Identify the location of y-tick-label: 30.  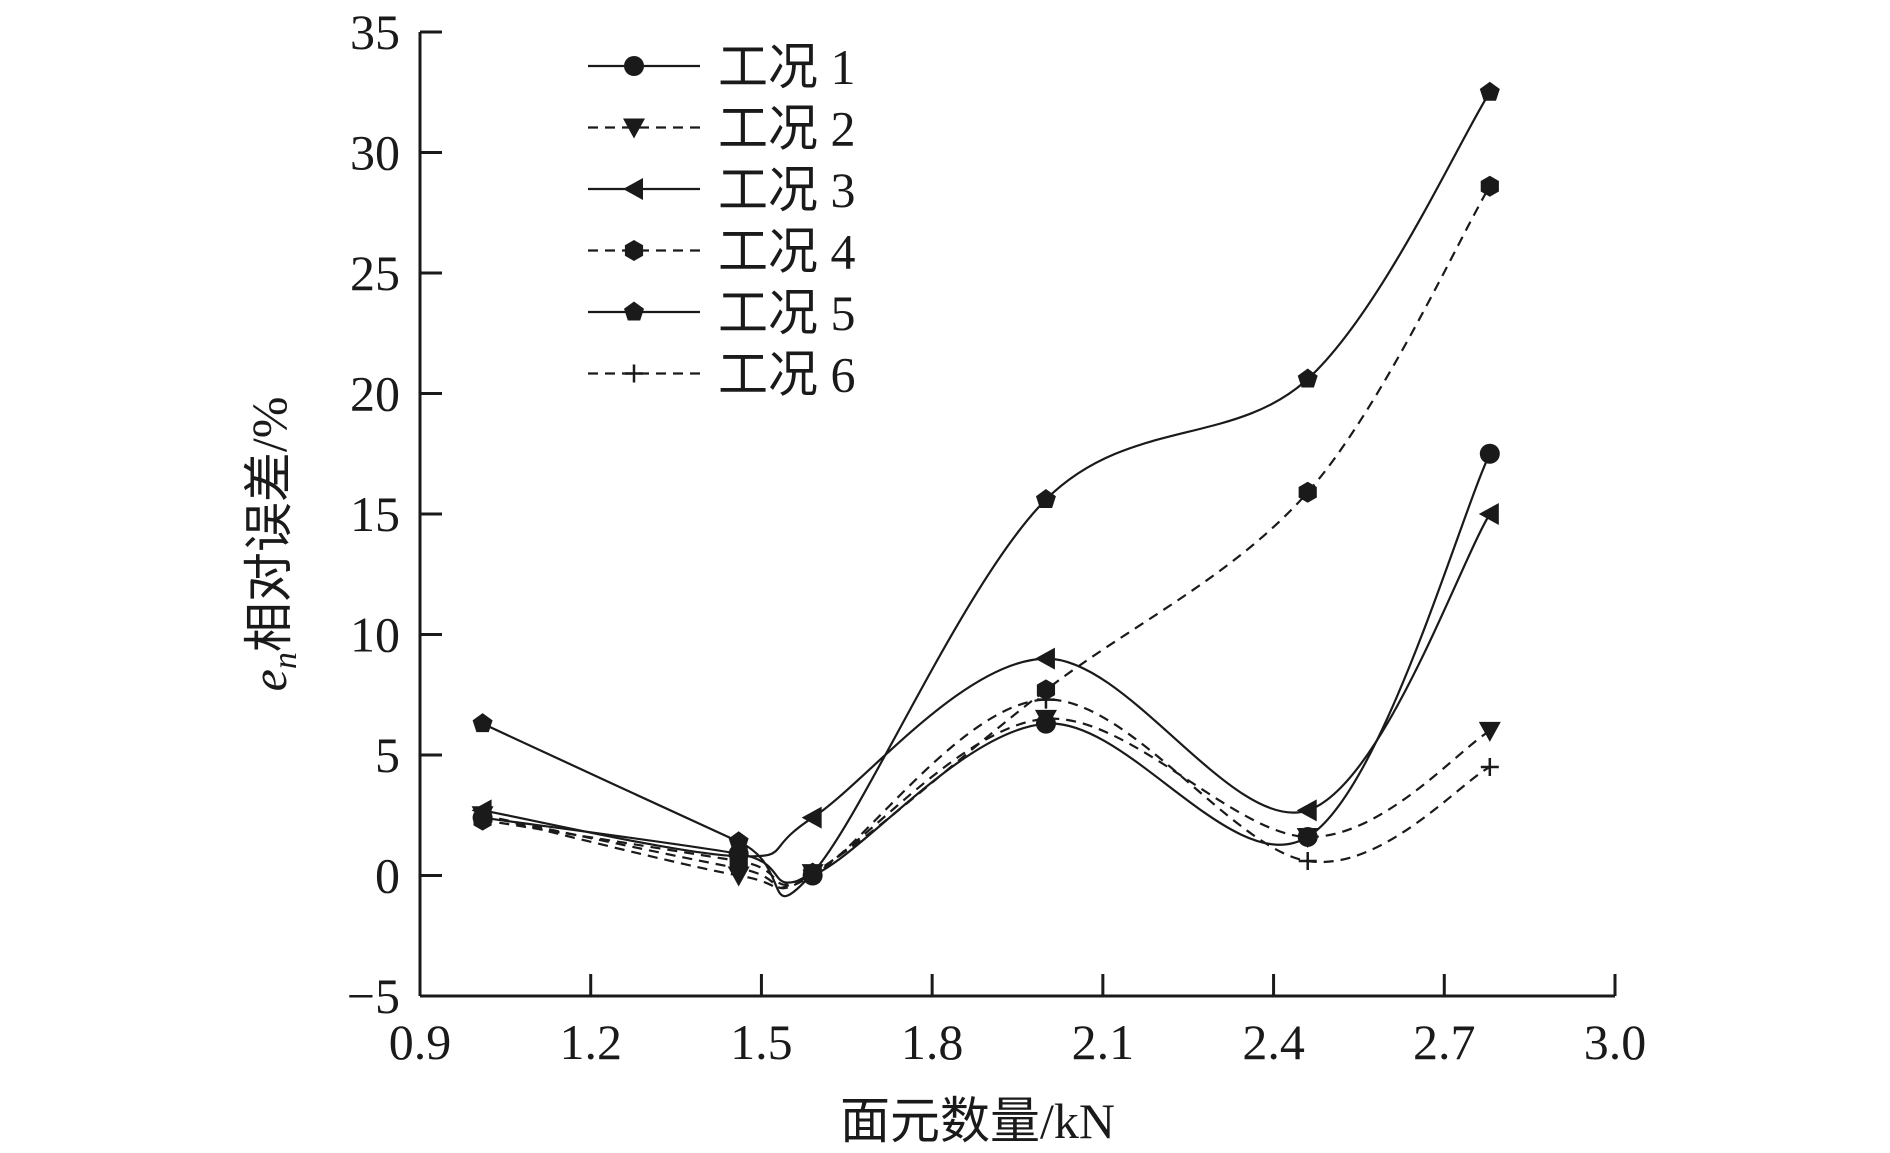
(375, 153).